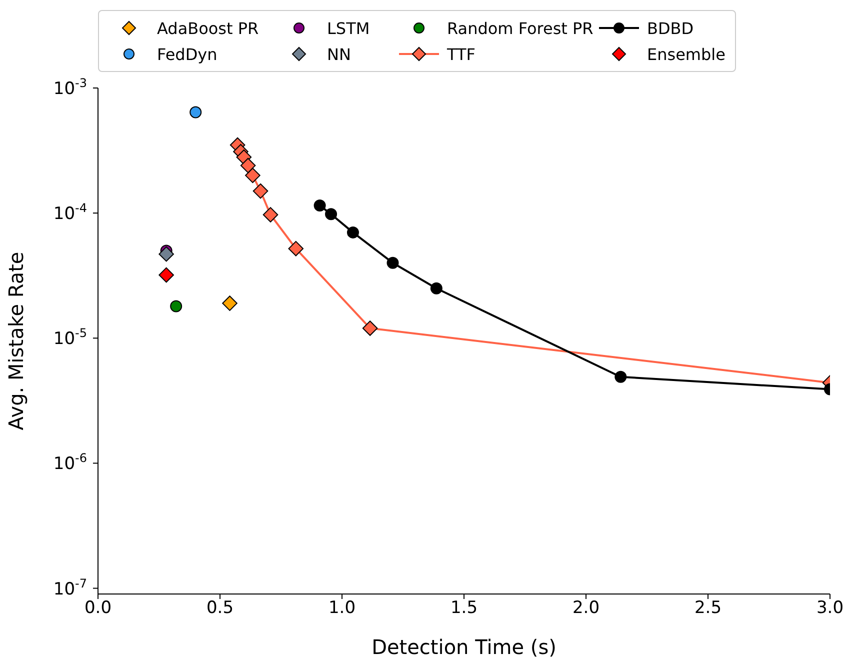 Image resolution: width=848 pixels, height=664 pixels. Describe the element at coordinates (686, 54) in the screenshot. I see `legend-label: Ensemble` at that location.